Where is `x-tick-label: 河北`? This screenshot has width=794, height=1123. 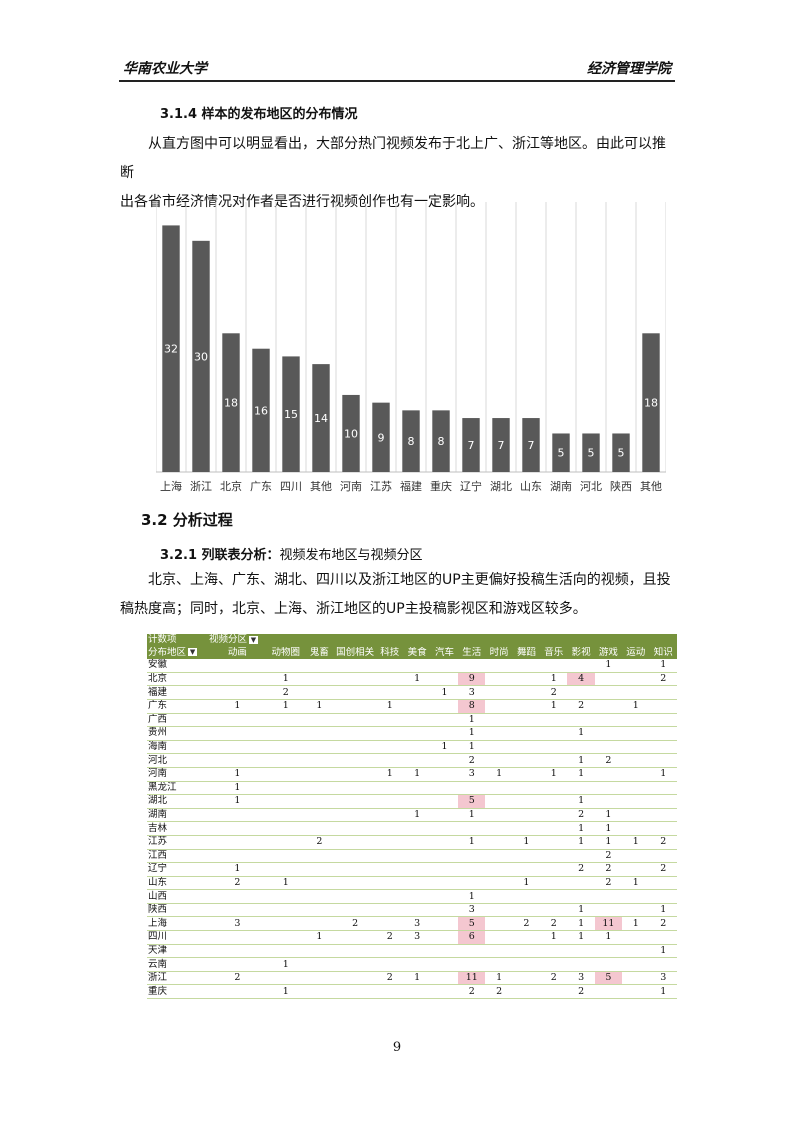 x-tick-label: 河北 is located at coordinates (591, 486).